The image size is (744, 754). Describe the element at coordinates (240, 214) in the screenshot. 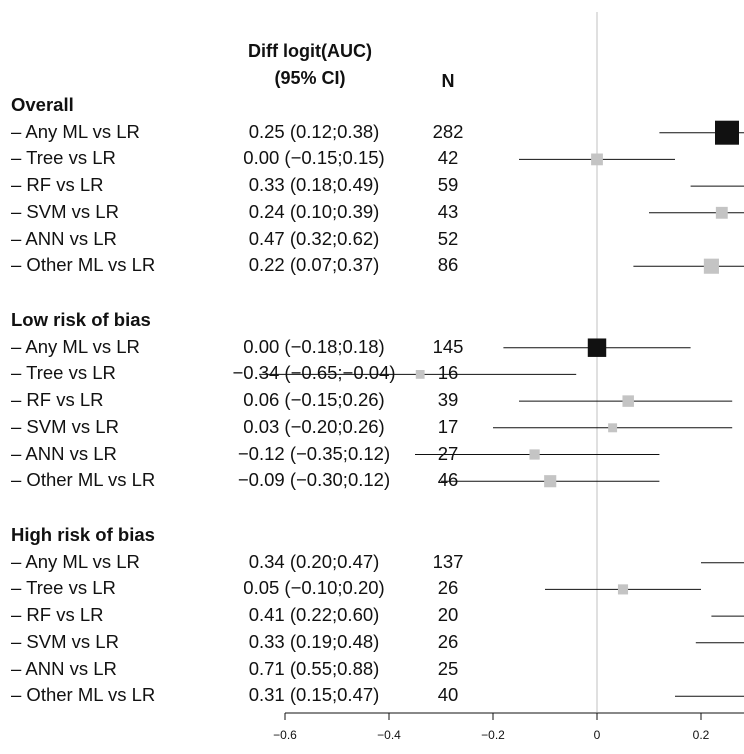

I see `forest-row: – SVM vs LR 0.24 (0.10;0.39) 43` at that location.